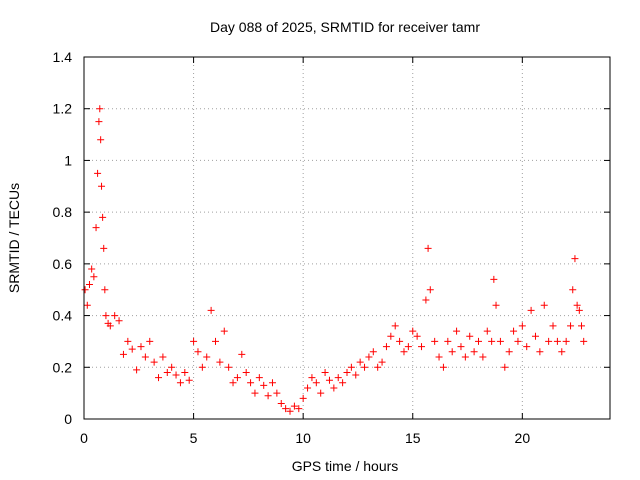 The image size is (640, 480). What do you see at coordinates (63, 212) in the screenshot?
I see `y-tick-label: 0.8` at bounding box center [63, 212].